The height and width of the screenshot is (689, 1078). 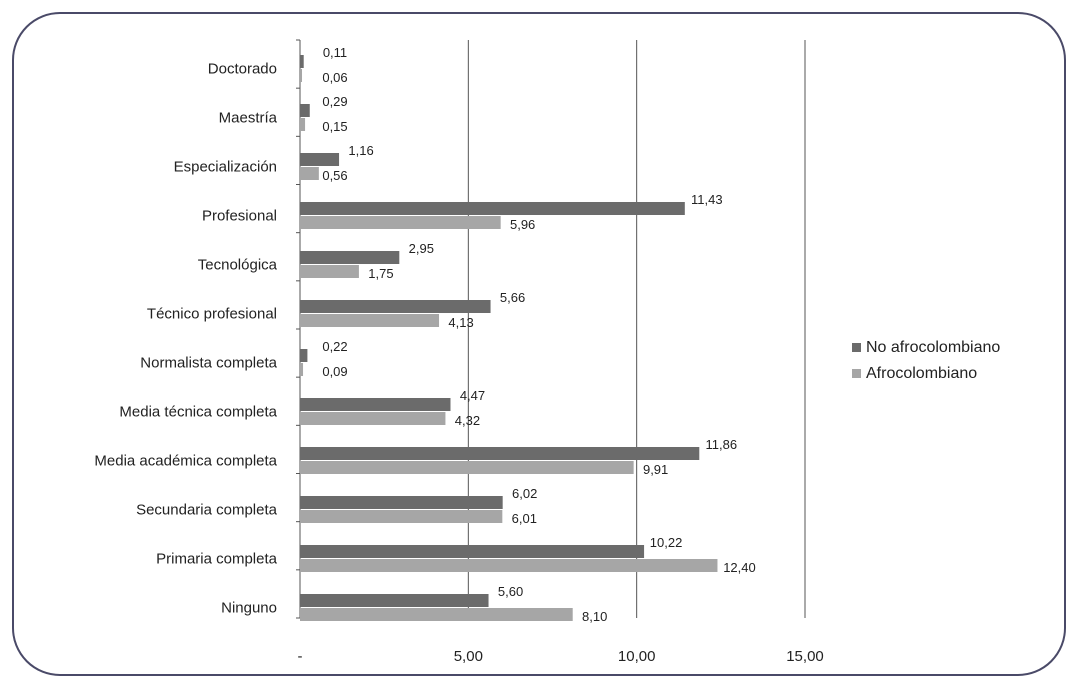 I want to click on value-label: 0,22, so click(x=334, y=346).